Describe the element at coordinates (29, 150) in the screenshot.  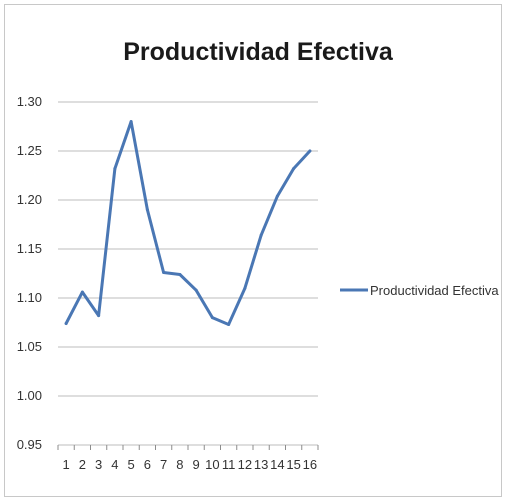
I see `y-tick-label: 1.25` at that location.